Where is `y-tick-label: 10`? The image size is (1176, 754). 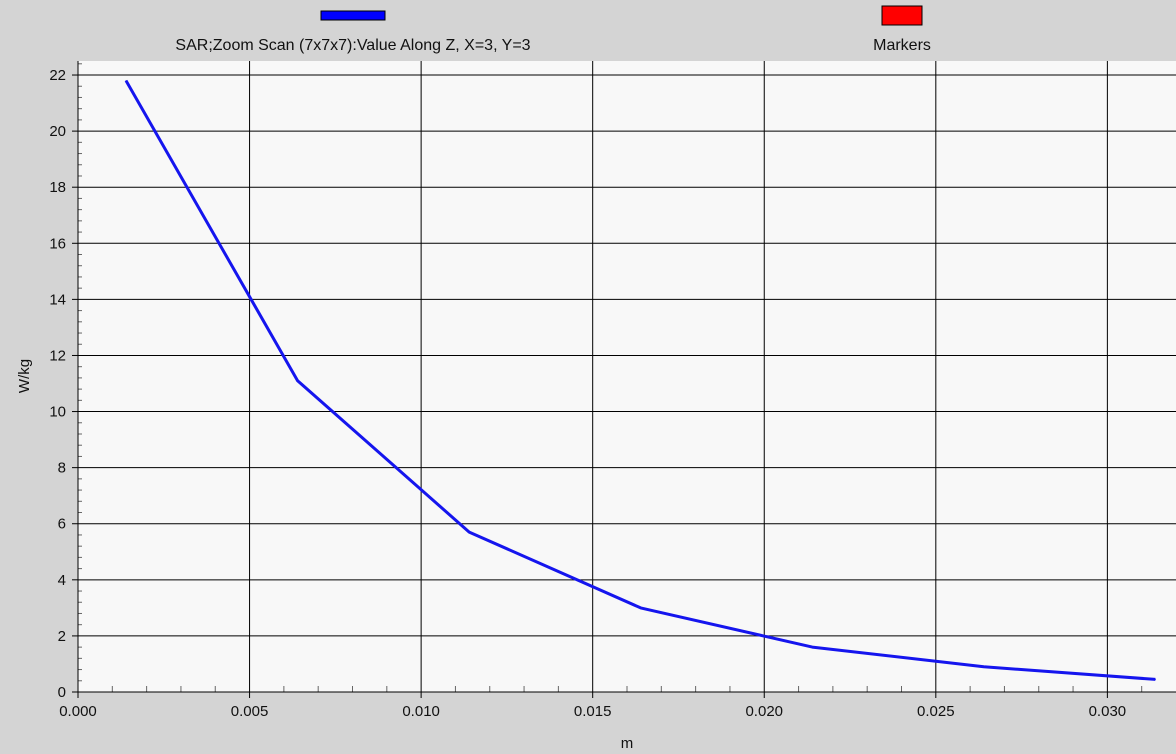
y-tick-label: 10 is located at coordinates (57, 412).